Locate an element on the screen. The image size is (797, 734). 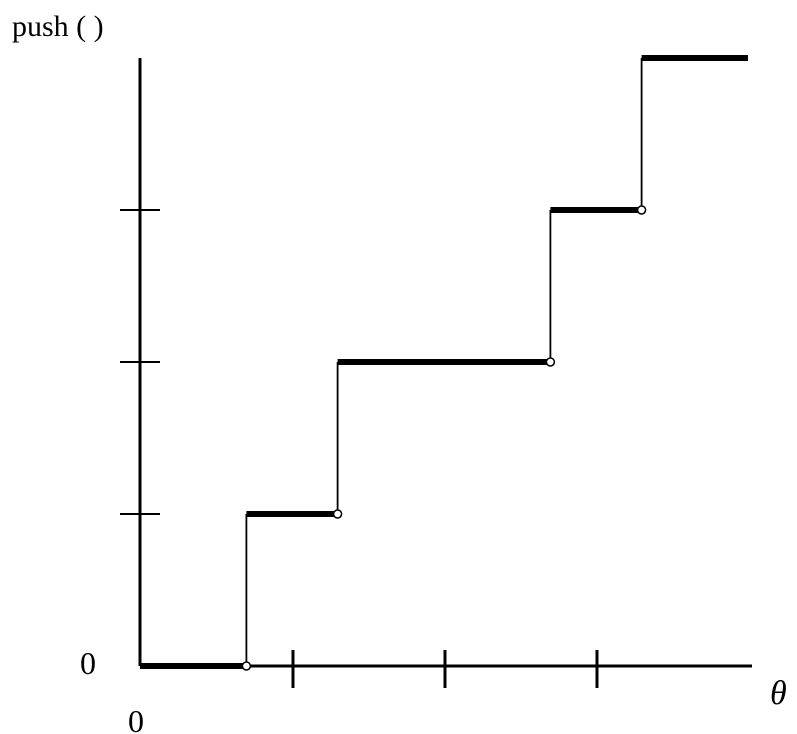
y-axis-label: push ( ) is located at coordinates (58, 26).